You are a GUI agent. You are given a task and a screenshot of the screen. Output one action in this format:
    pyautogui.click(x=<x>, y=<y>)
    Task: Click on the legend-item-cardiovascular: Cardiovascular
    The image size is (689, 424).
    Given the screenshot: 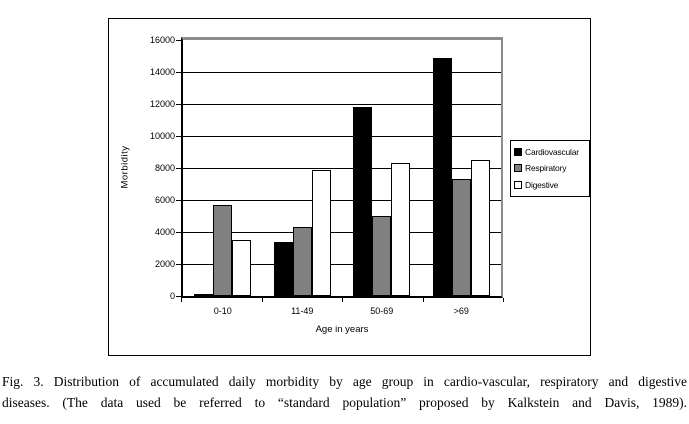 What is the action you would take?
    pyautogui.click(x=551, y=152)
    